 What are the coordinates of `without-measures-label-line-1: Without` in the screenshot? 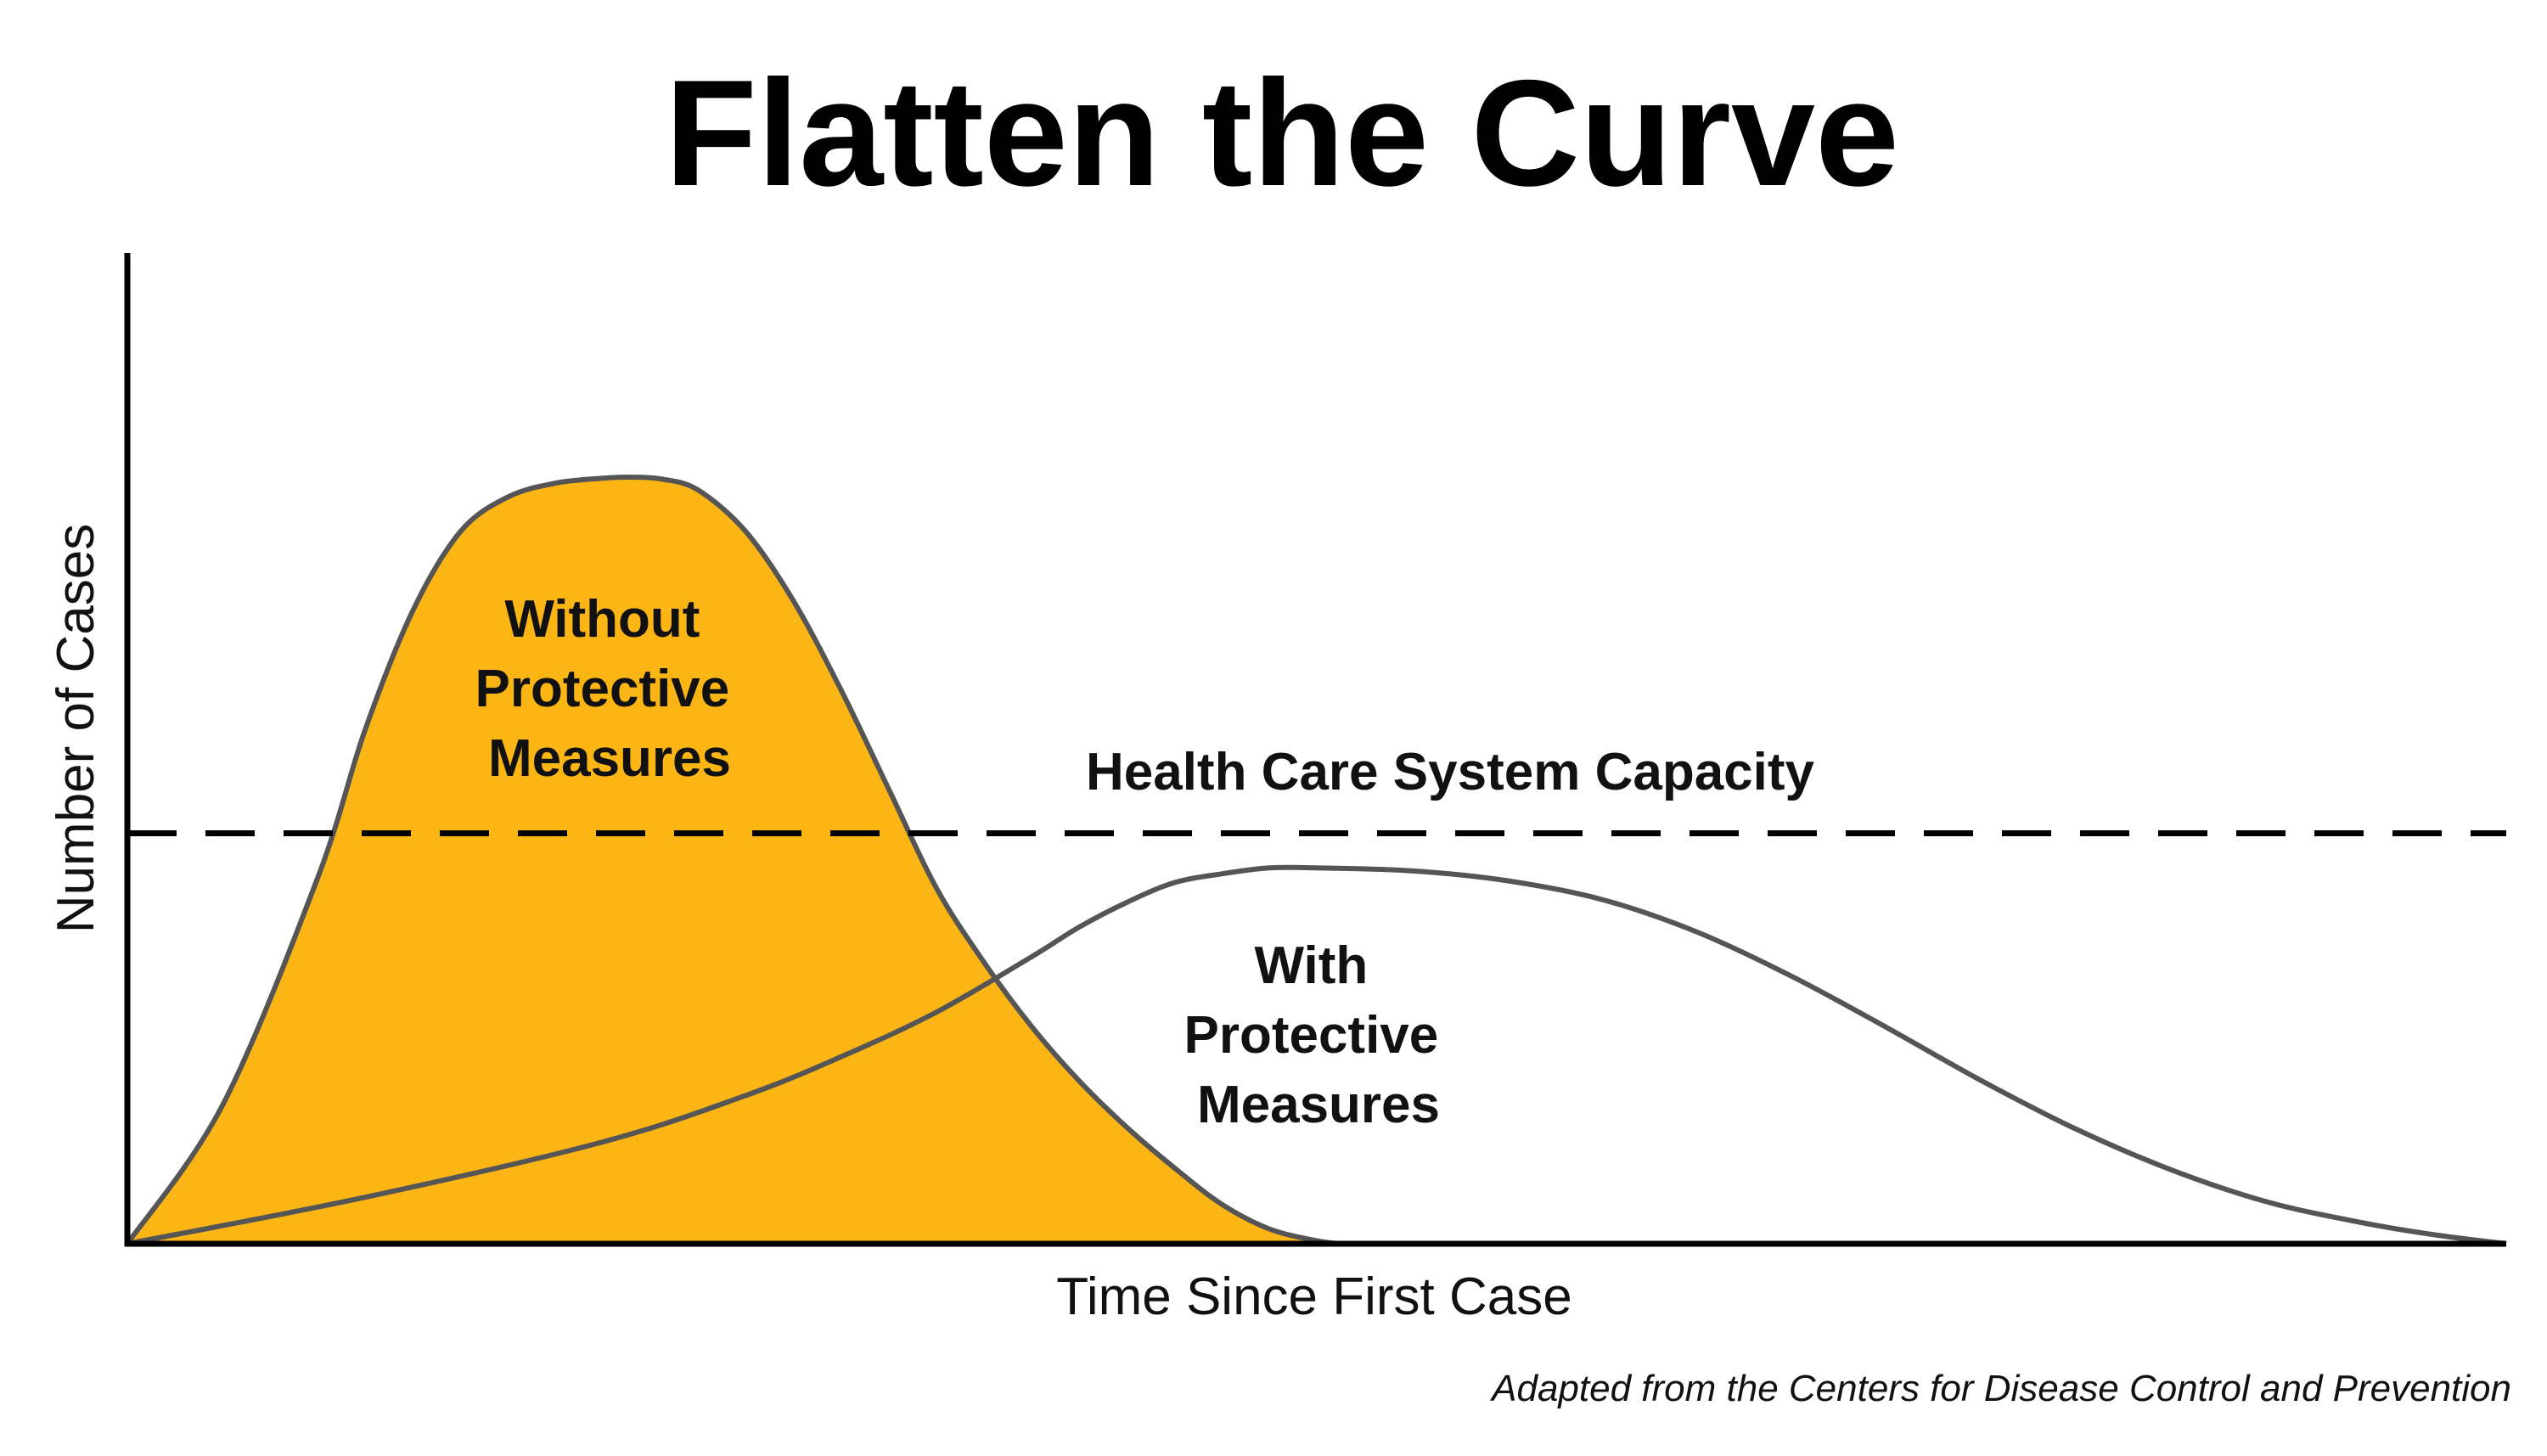 It's located at (602, 619).